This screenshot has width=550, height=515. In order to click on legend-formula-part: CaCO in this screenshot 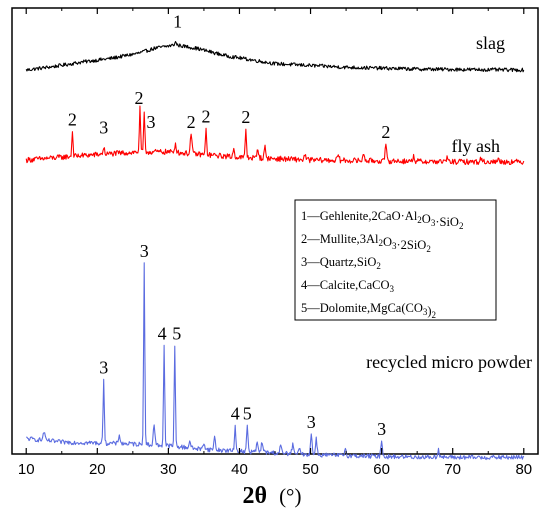, I will do `click(373, 285)`.